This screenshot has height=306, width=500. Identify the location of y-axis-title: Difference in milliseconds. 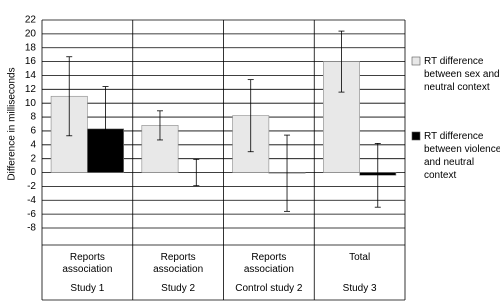
(12, 123).